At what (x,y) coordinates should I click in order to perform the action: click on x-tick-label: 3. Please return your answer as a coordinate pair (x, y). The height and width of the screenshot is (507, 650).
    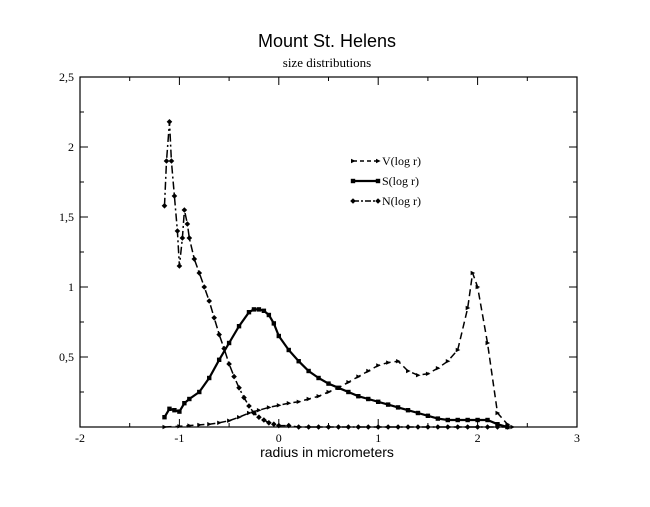
    Looking at the image, I should click on (577, 438).